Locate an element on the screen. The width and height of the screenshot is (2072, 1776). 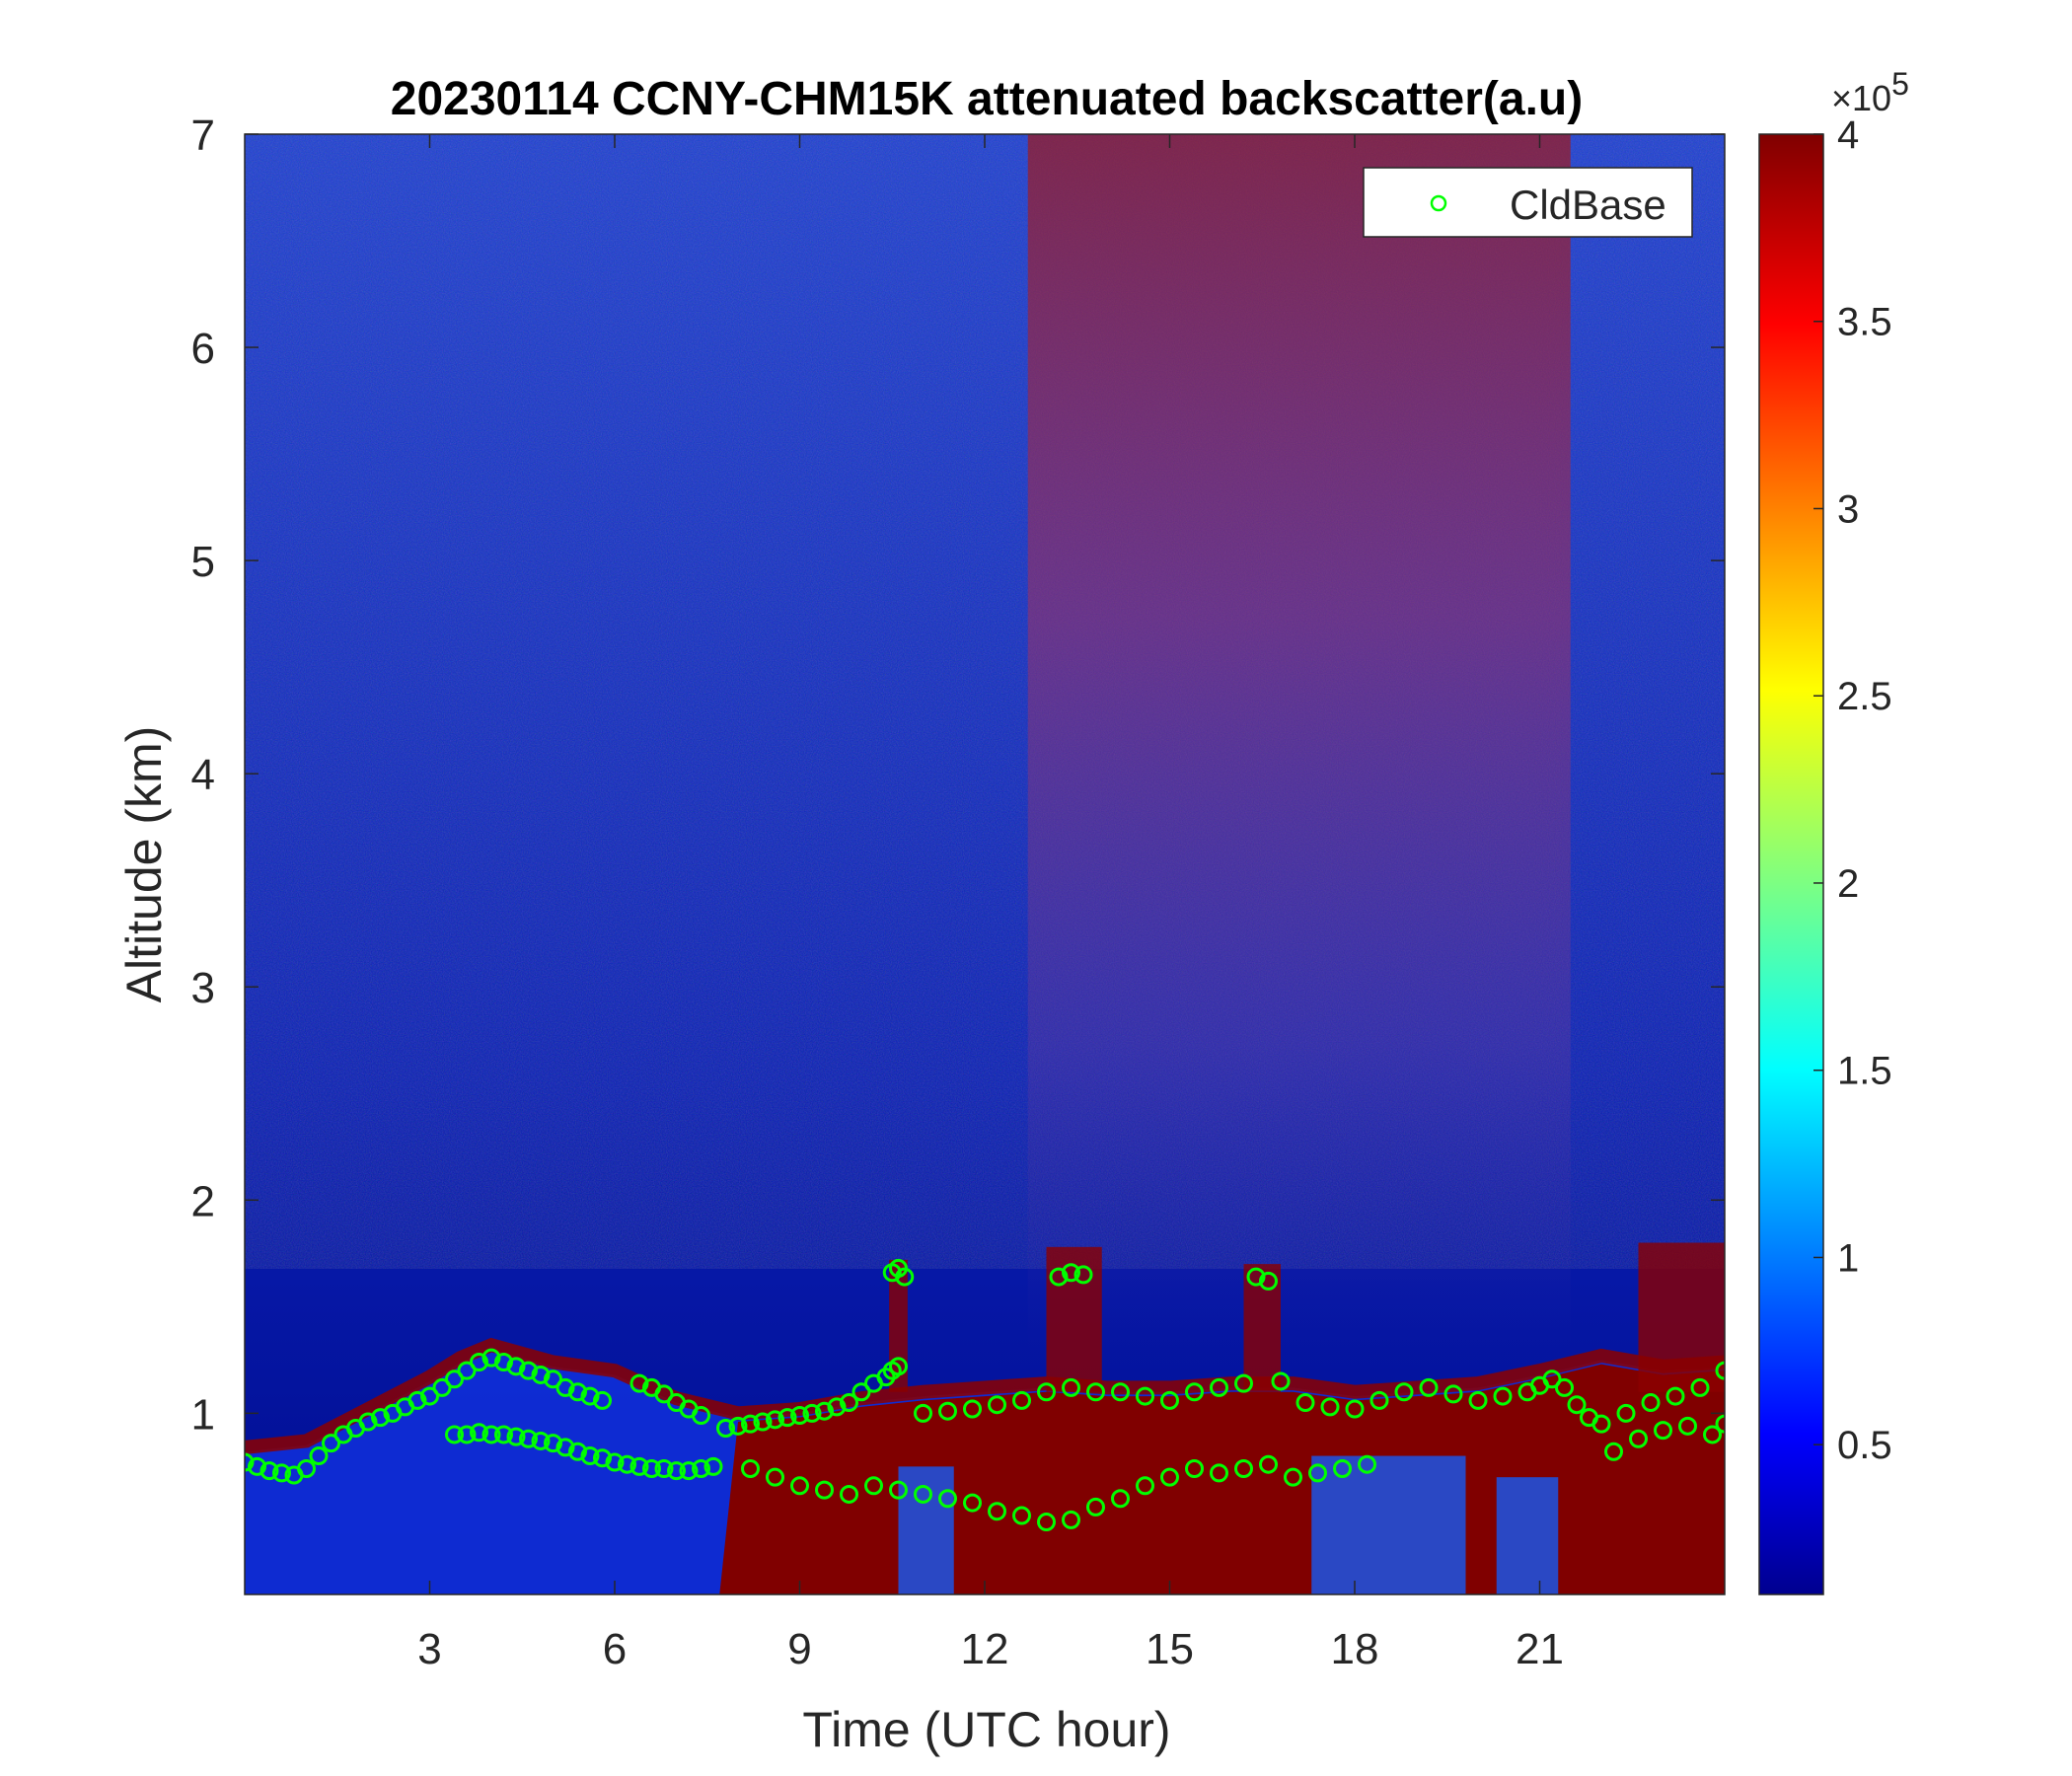
colorbar: 0.5 1 1.5 2 2.5 3 3.5 4 ×10⁵ is located at coordinates (1833, 831).